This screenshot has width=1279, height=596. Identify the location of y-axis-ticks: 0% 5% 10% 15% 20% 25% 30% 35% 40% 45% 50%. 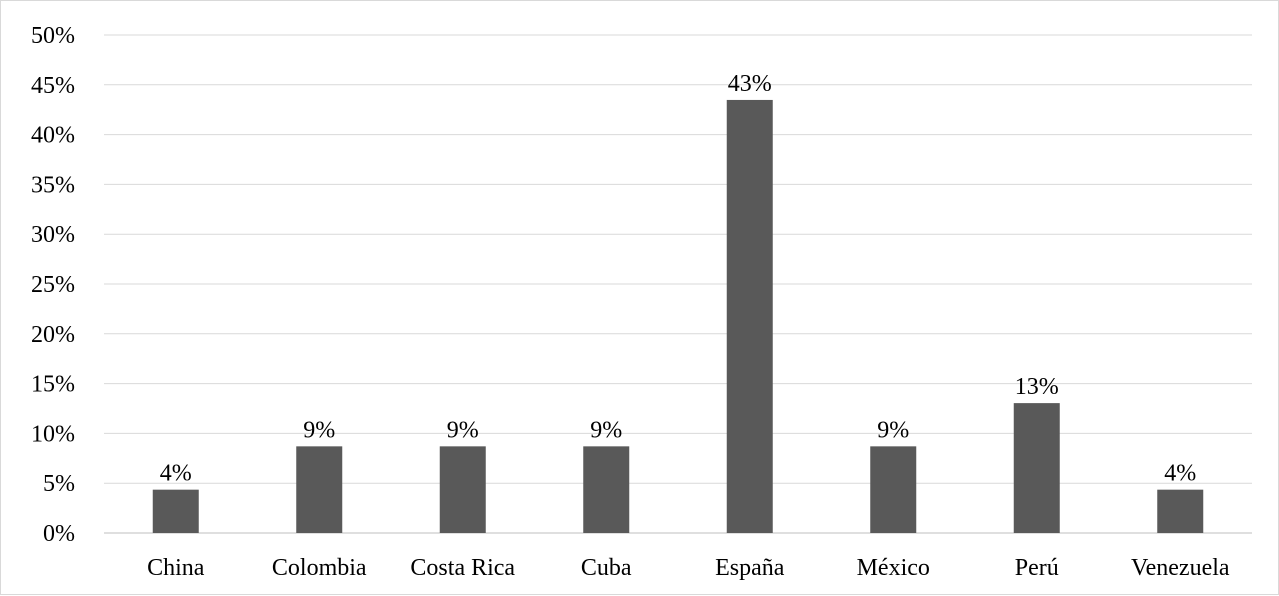
(53, 285).